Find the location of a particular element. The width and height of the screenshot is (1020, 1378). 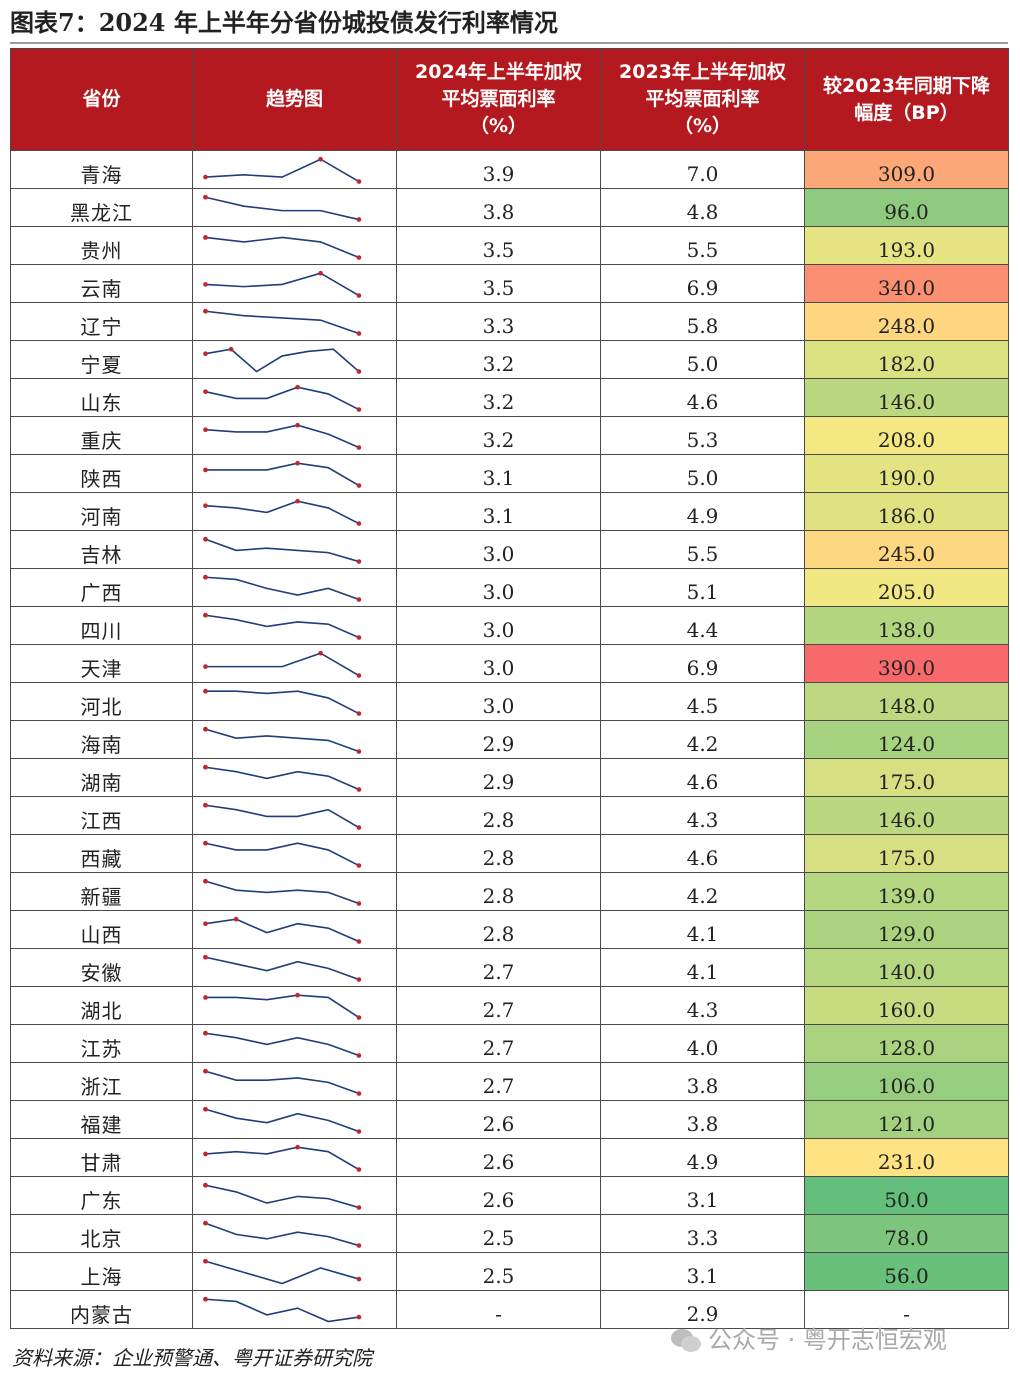

rate-2024-cell: 2.5 is located at coordinates (498, 1233).